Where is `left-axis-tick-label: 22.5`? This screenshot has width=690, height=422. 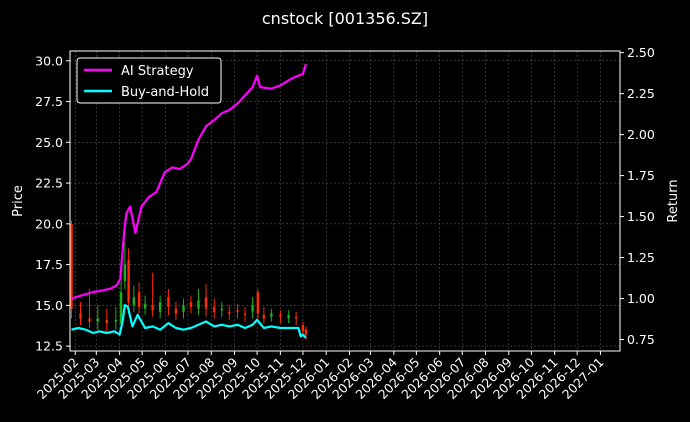 left-axis-tick-label: 22.5 is located at coordinates (49, 183).